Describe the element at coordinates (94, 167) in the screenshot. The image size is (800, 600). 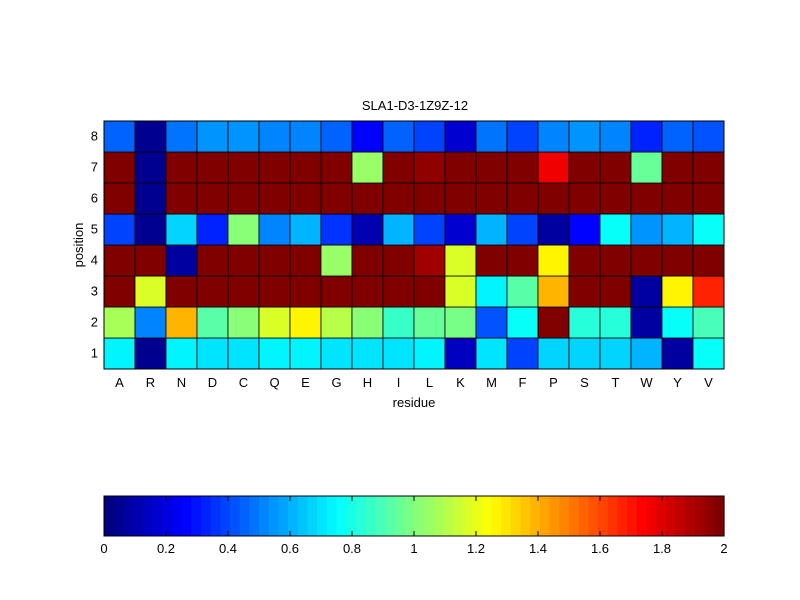
I see `y-tick-label: 7` at that location.